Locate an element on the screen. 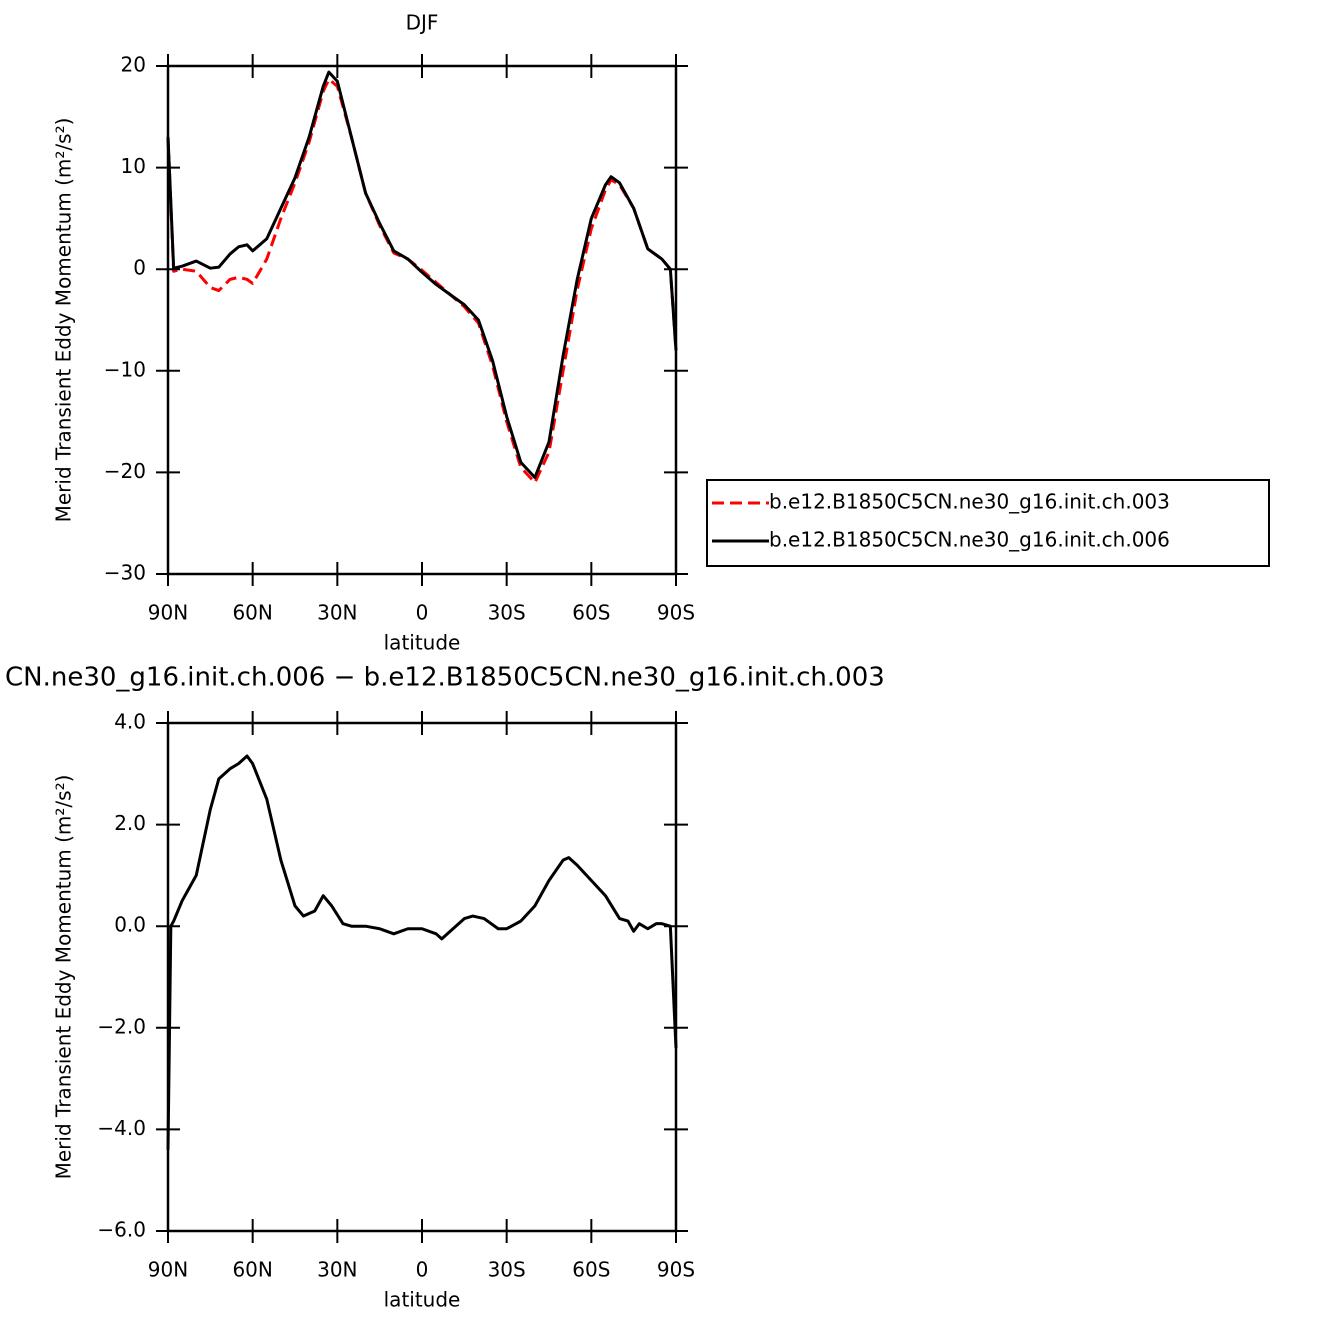 This screenshot has height=1325, width=1322. legend-box is located at coordinates (988, 523).